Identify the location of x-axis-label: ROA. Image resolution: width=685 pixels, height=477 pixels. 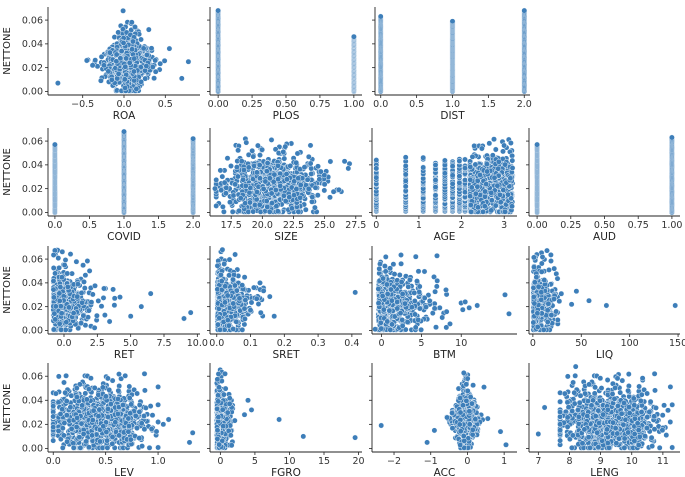
(124, 116).